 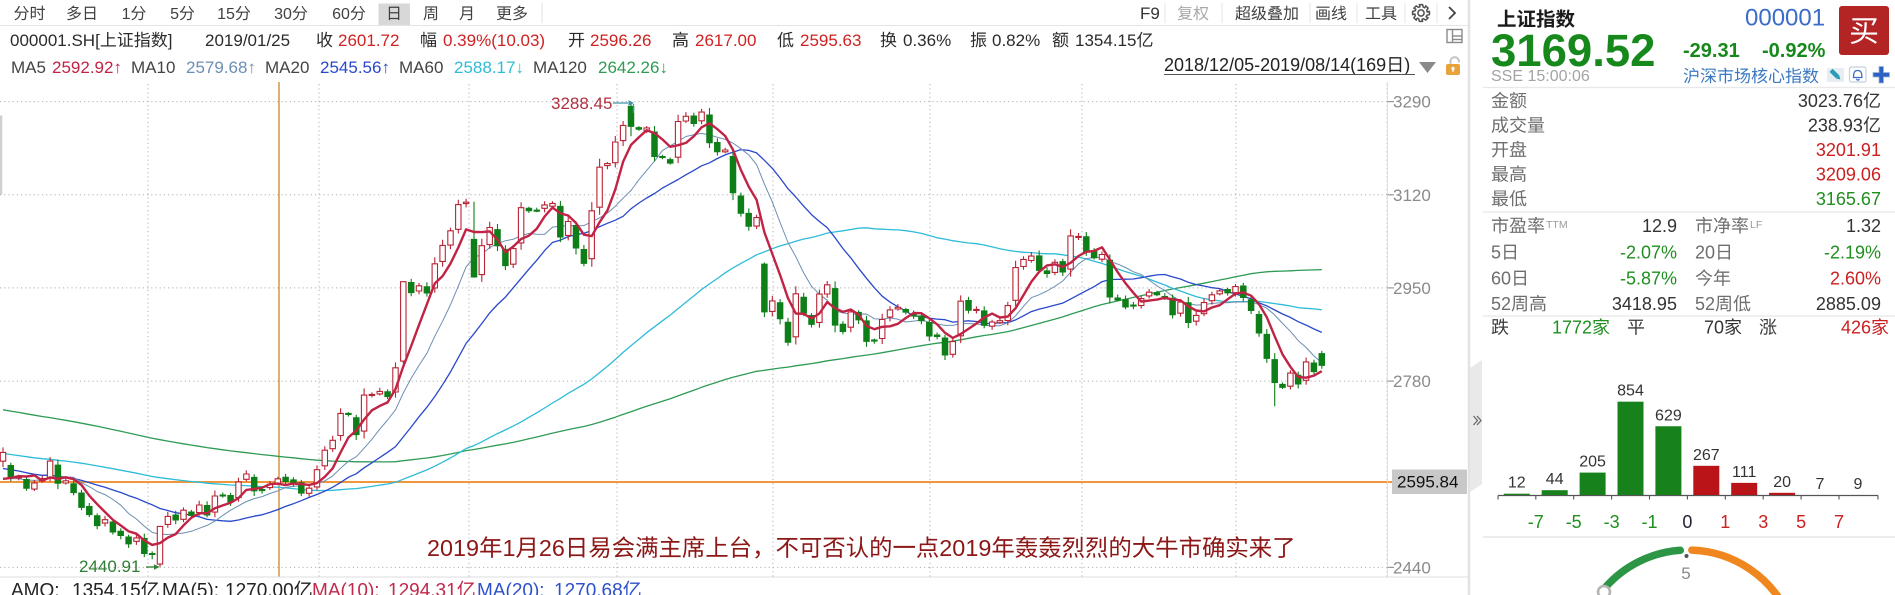 What do you see at coordinates (927, 40) in the screenshot?
I see `svg-text: 0.36%` at bounding box center [927, 40].